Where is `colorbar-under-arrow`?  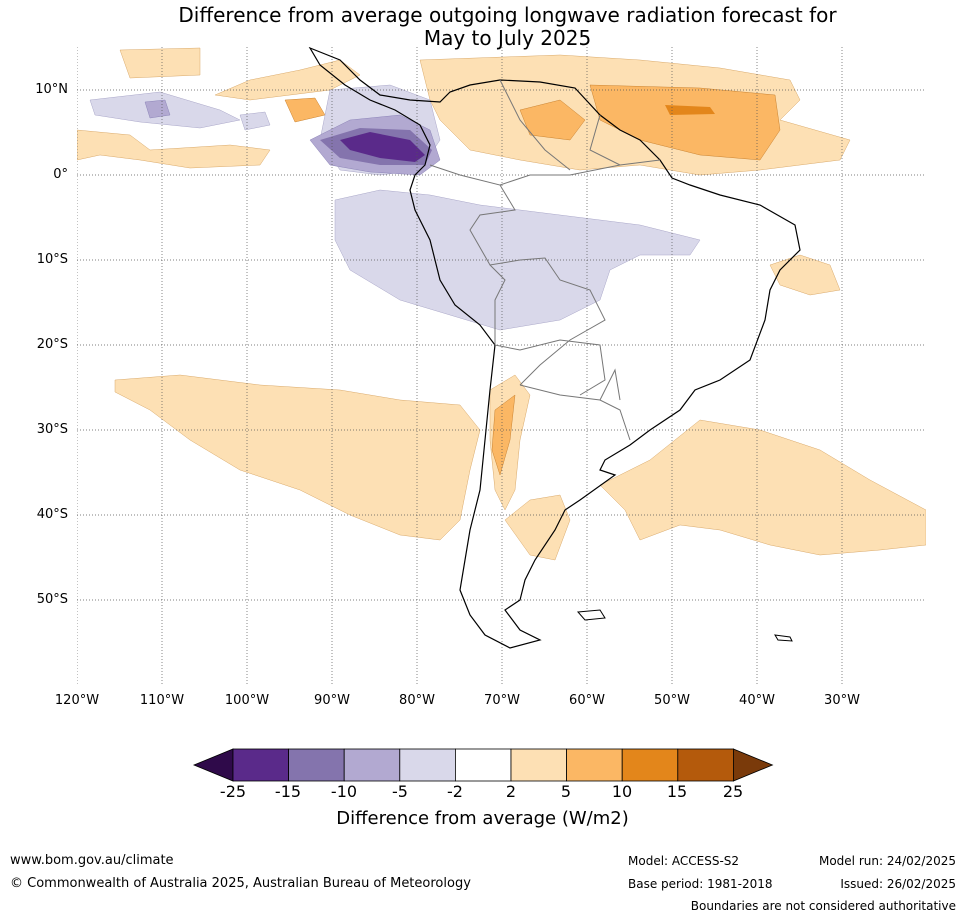 colorbar-under-arrow is located at coordinates (213, 765).